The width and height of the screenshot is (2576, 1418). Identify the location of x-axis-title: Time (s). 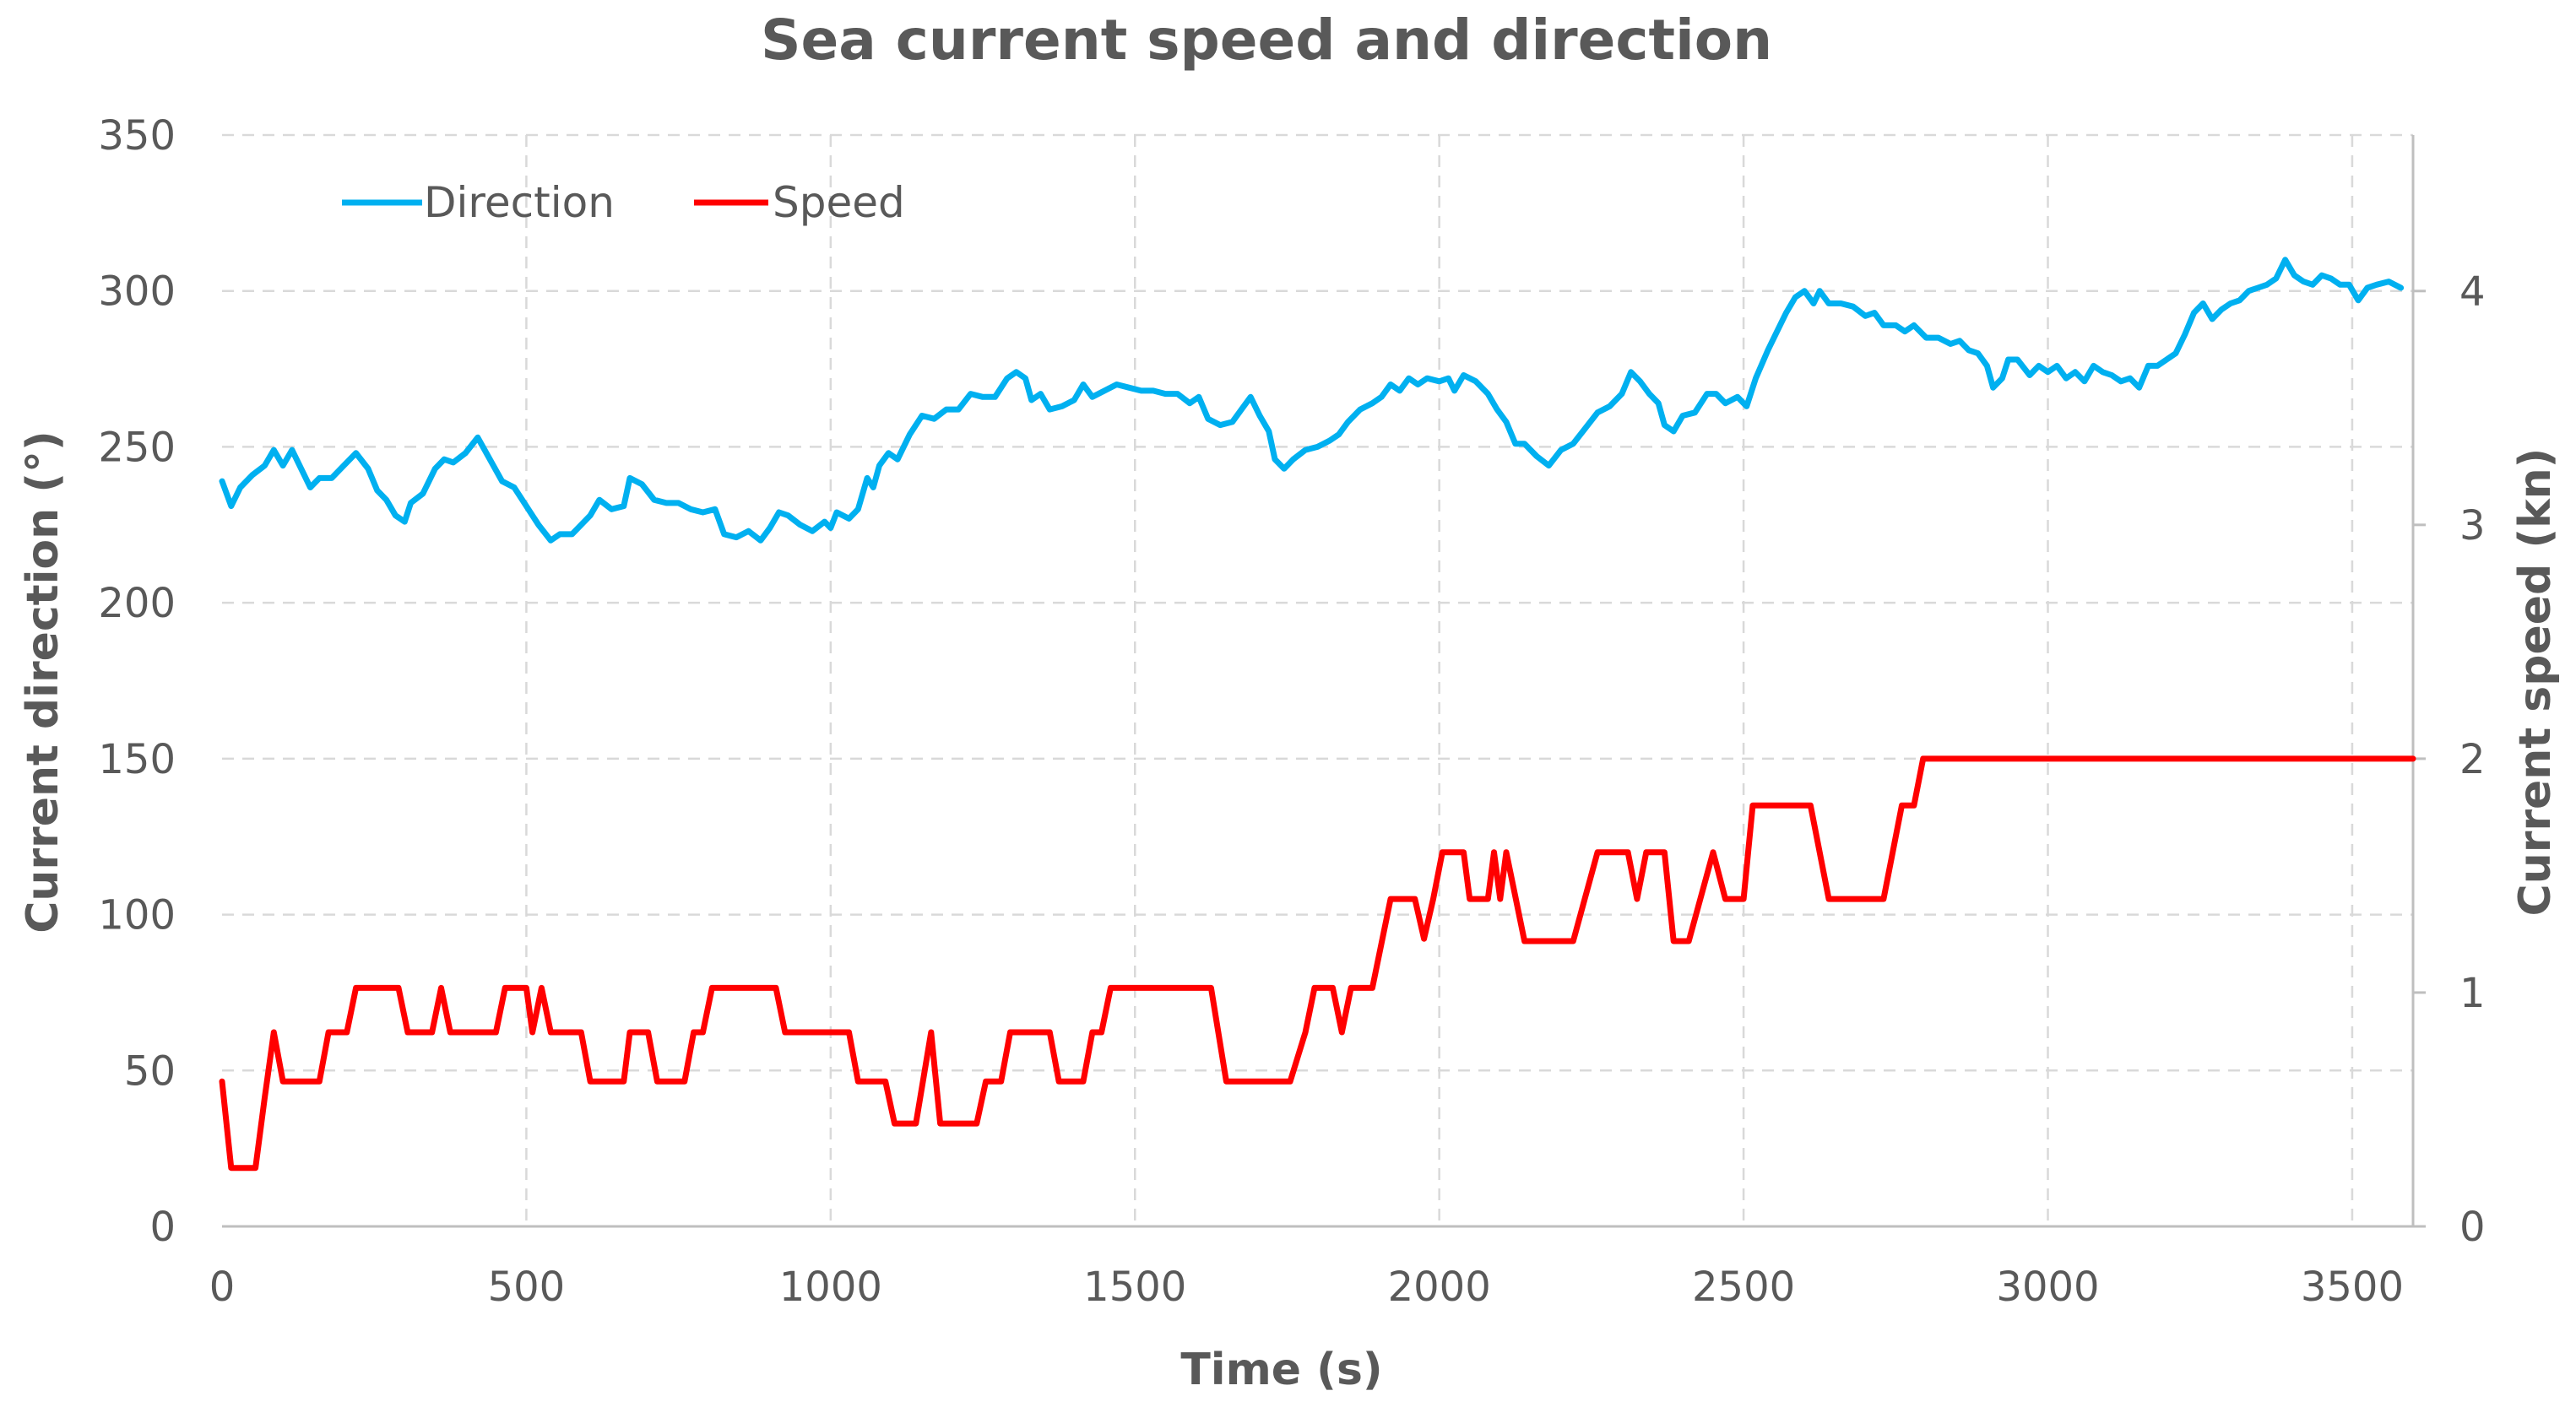
(1281, 1370).